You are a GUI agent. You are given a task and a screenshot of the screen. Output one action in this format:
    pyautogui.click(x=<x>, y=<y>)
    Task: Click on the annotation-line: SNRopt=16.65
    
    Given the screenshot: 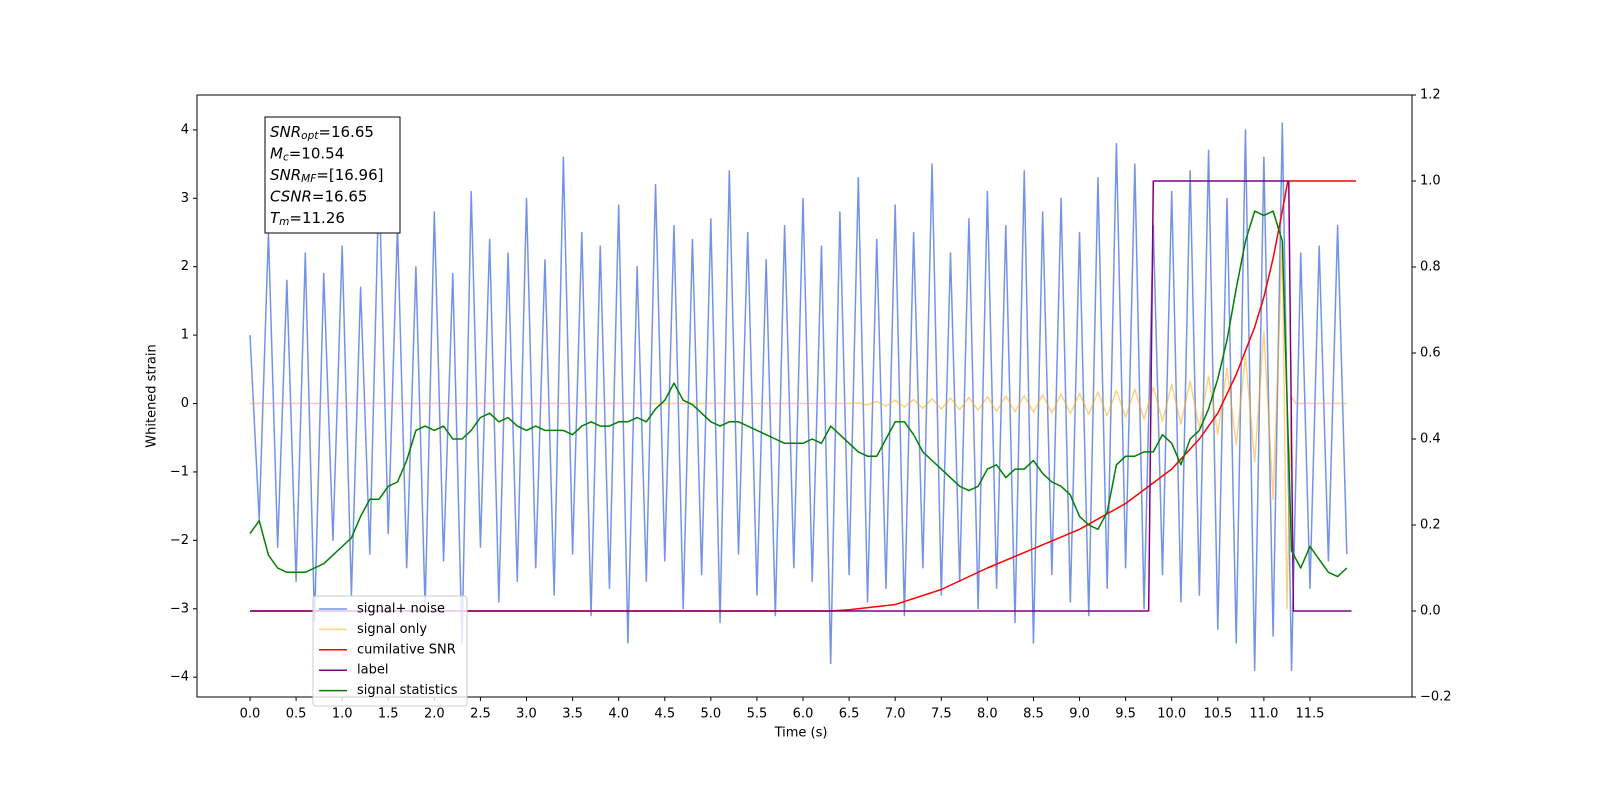 What is the action you would take?
    pyautogui.click(x=322, y=133)
    